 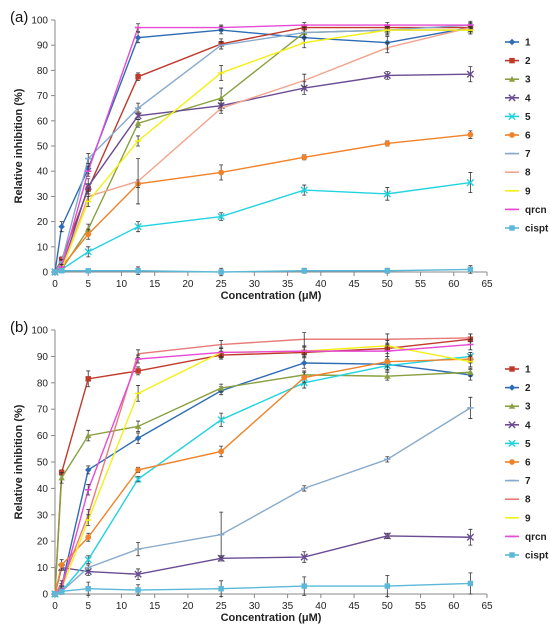 I want to click on panel-label: (a), so click(x=19, y=17).